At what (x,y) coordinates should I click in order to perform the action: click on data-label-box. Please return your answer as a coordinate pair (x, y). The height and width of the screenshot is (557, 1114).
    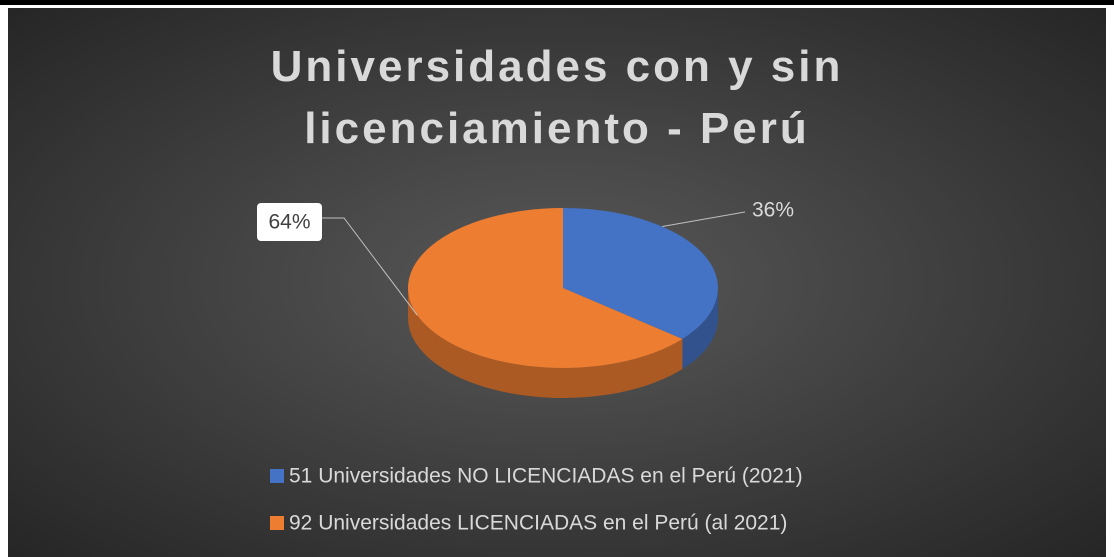
    Looking at the image, I should click on (289, 222).